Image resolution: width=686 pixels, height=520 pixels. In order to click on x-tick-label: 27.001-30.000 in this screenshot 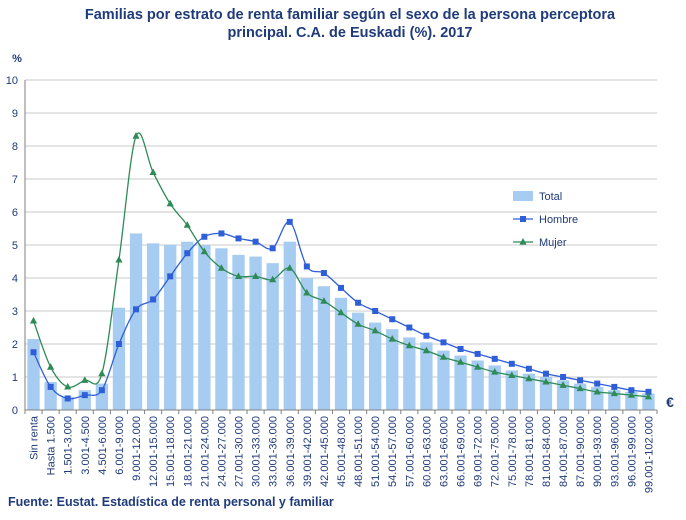, I will do `click(240, 451)`.